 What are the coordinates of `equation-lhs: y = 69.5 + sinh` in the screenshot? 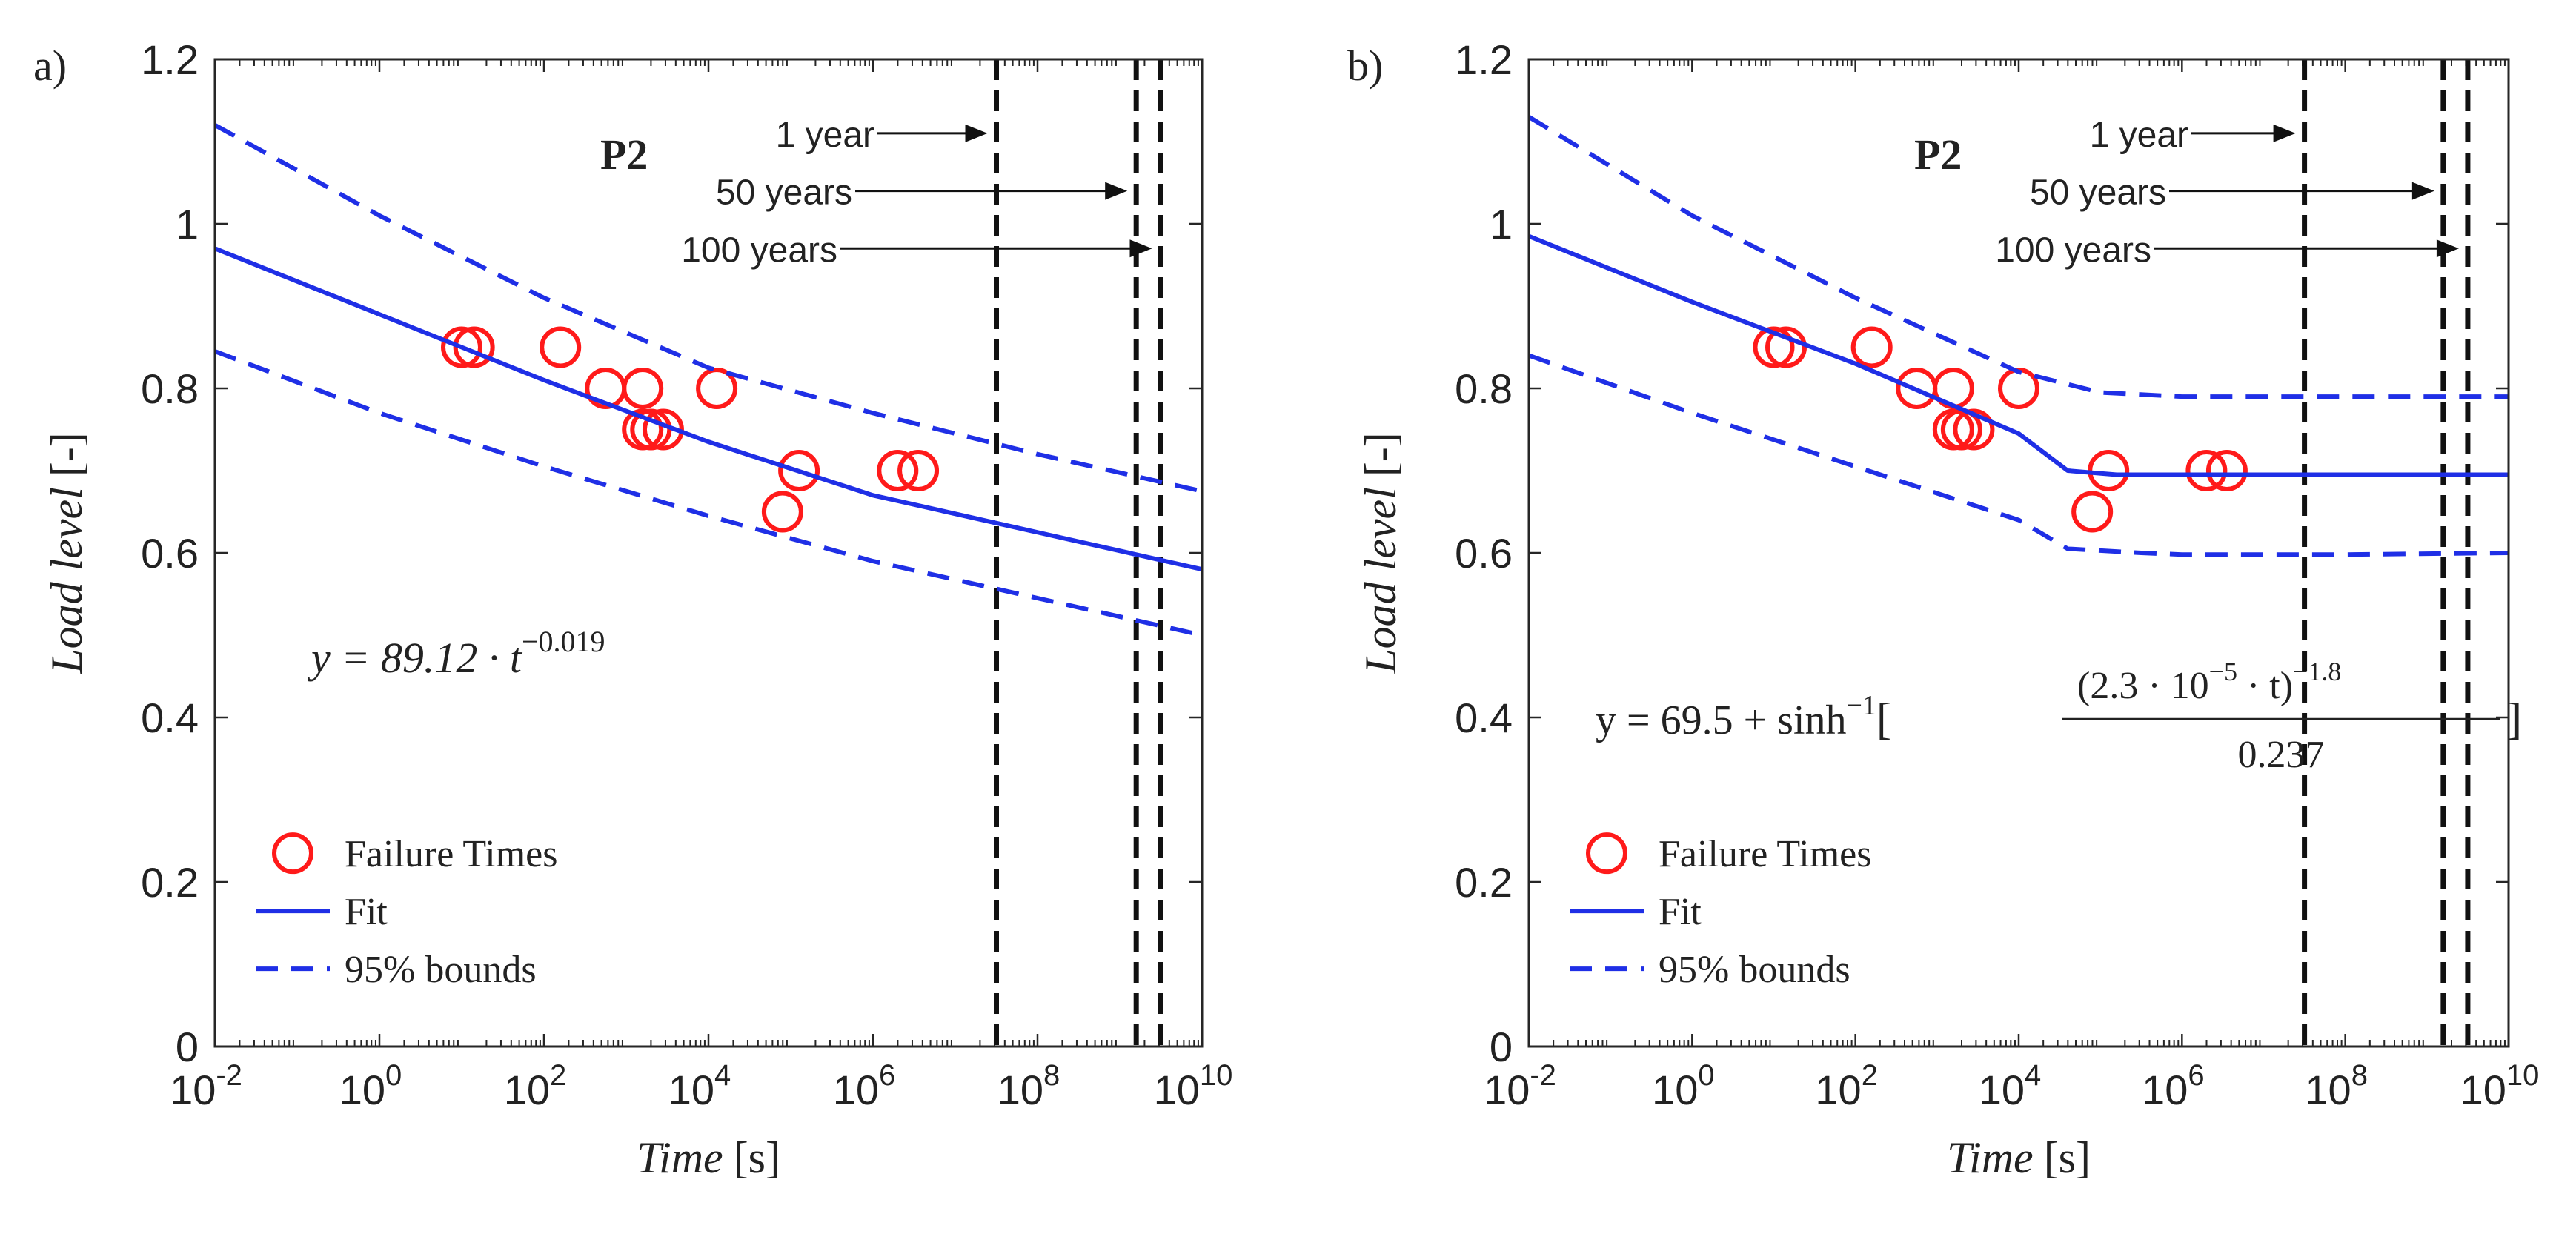 It's located at (1722, 720).